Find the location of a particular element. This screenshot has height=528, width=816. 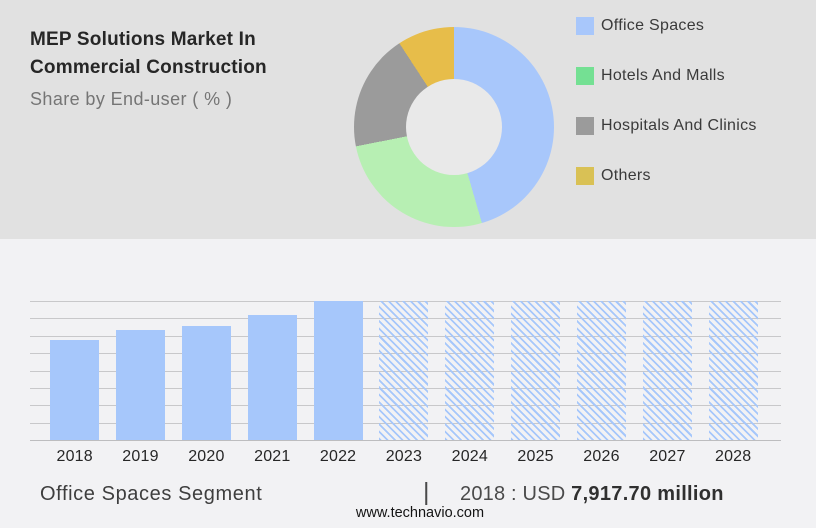

segment-value-amount: 7,917.70 million is located at coordinates (647, 494).